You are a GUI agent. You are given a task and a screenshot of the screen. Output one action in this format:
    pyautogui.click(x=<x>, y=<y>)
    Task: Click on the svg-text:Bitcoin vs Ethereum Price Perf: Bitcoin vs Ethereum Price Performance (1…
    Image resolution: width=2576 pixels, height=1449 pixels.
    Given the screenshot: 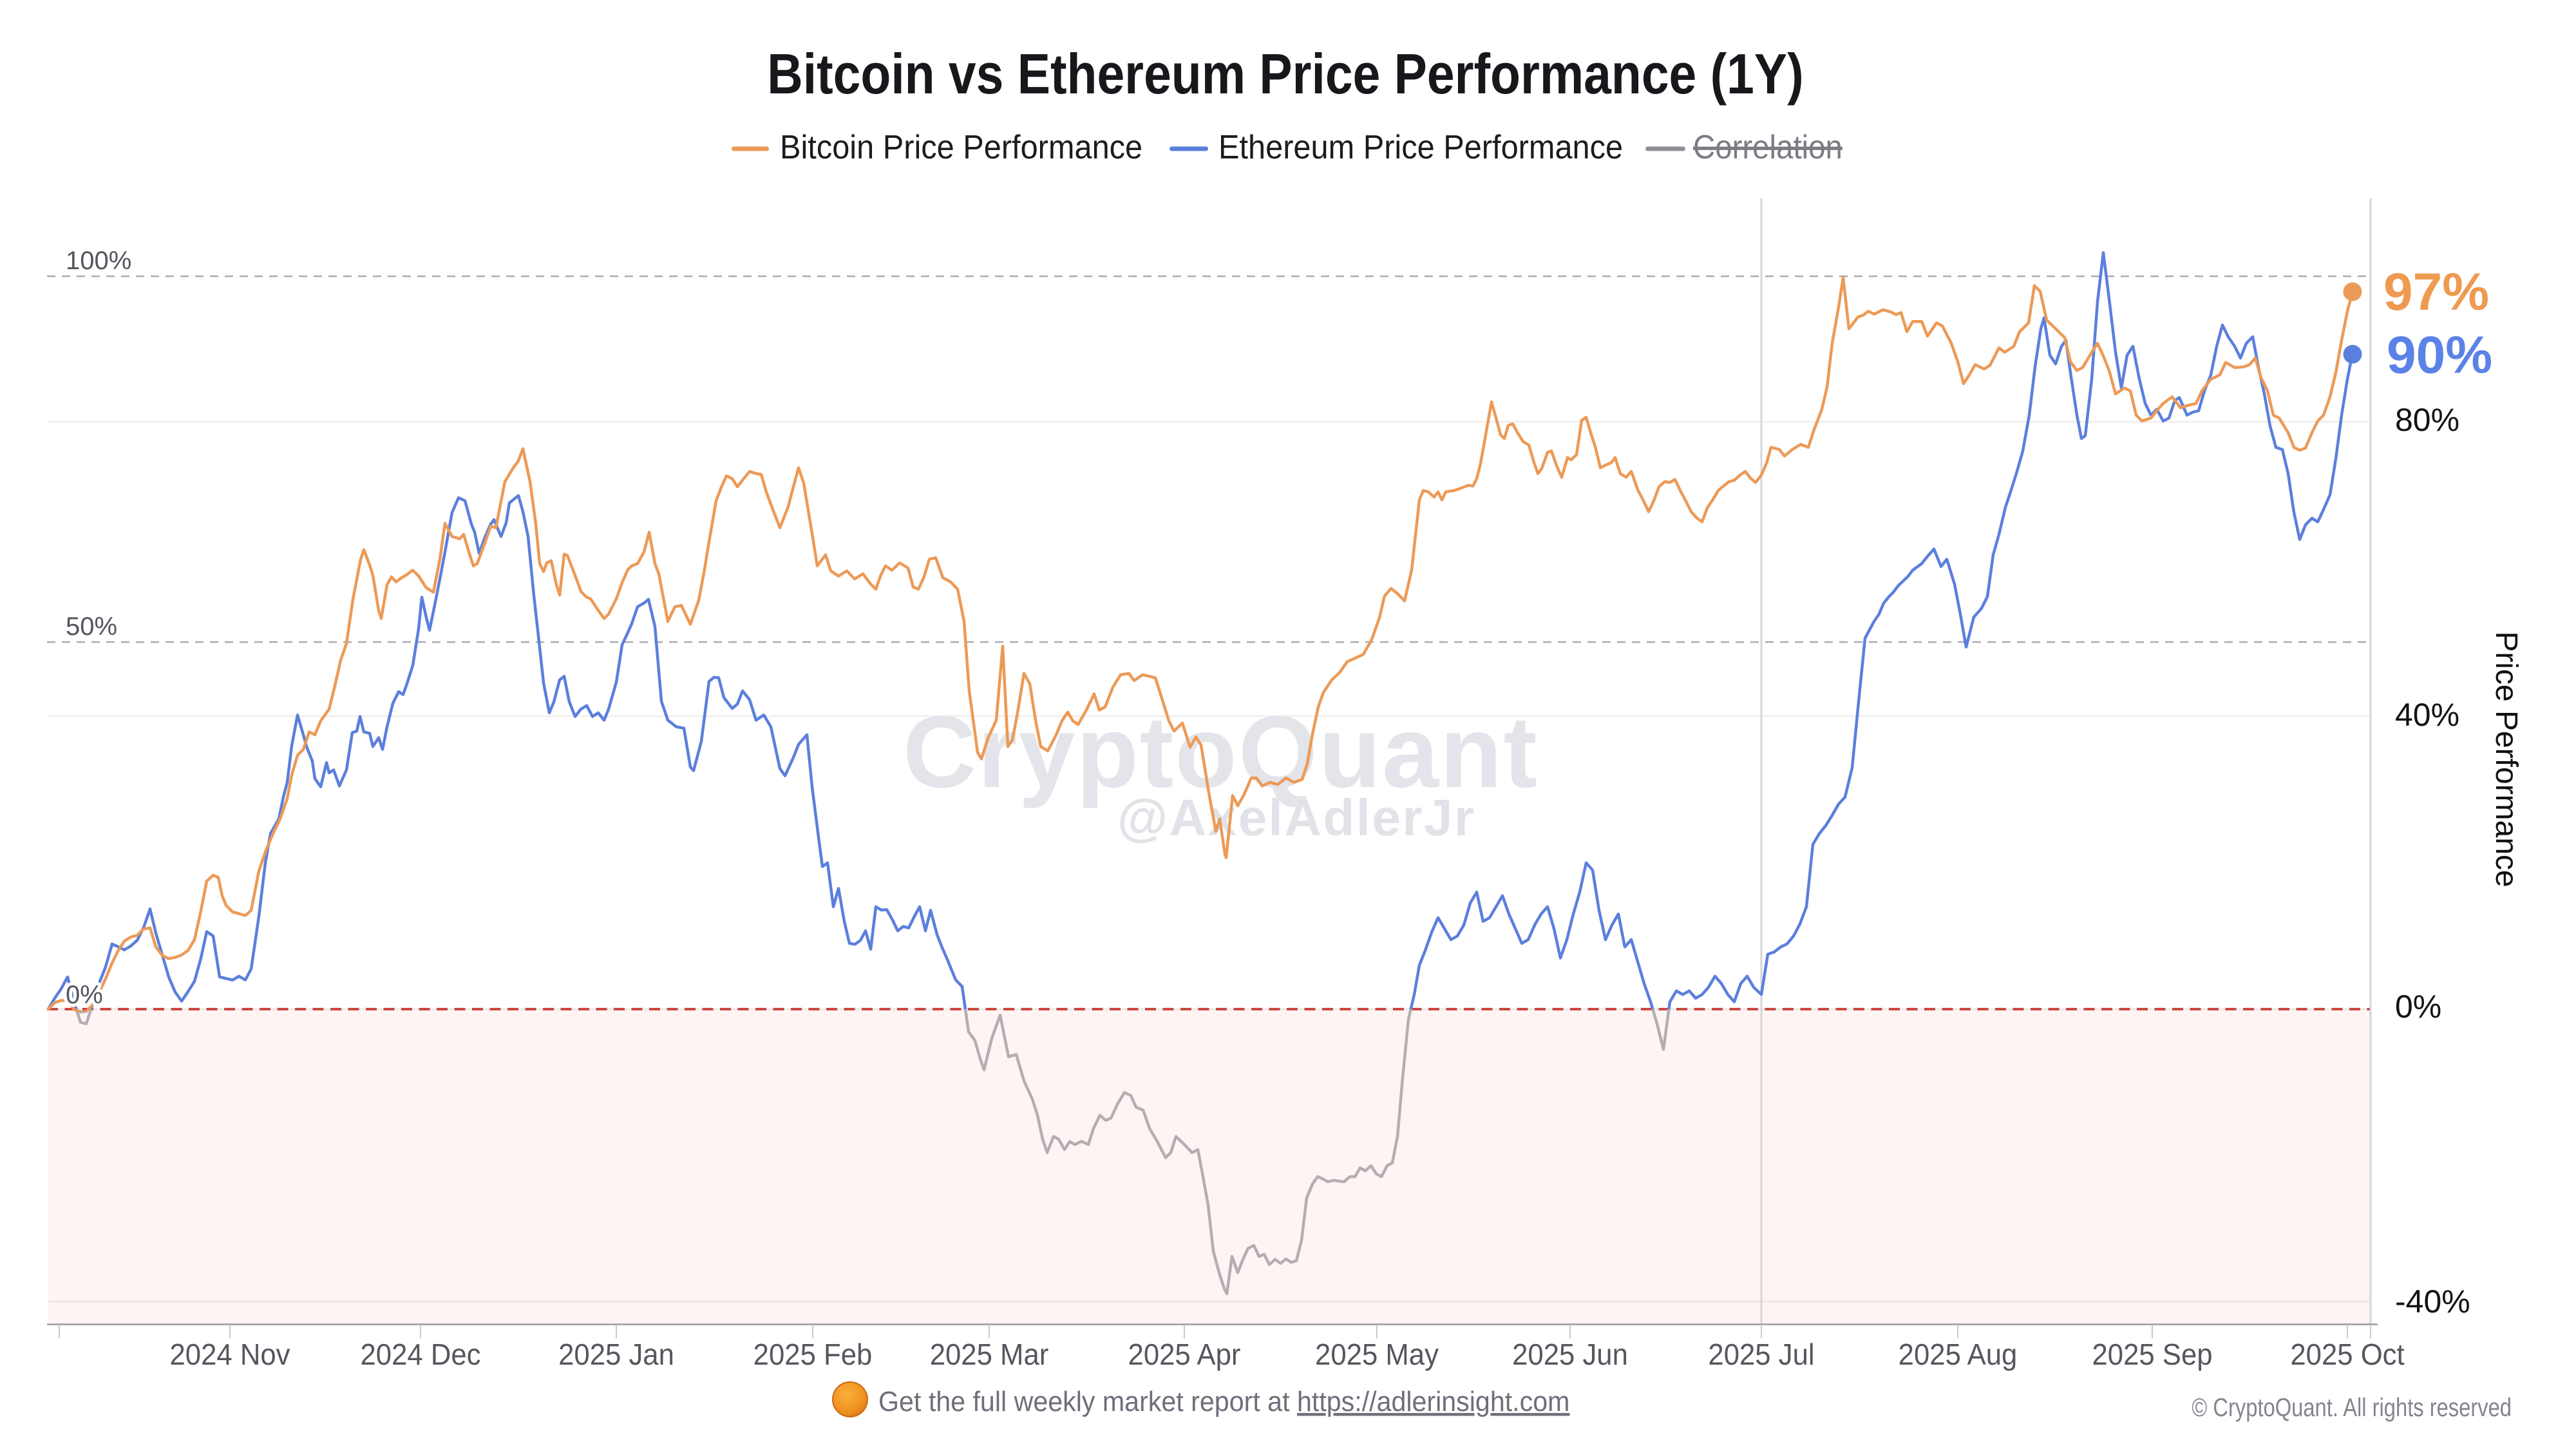 What is the action you would take?
    pyautogui.click(x=1285, y=74)
    